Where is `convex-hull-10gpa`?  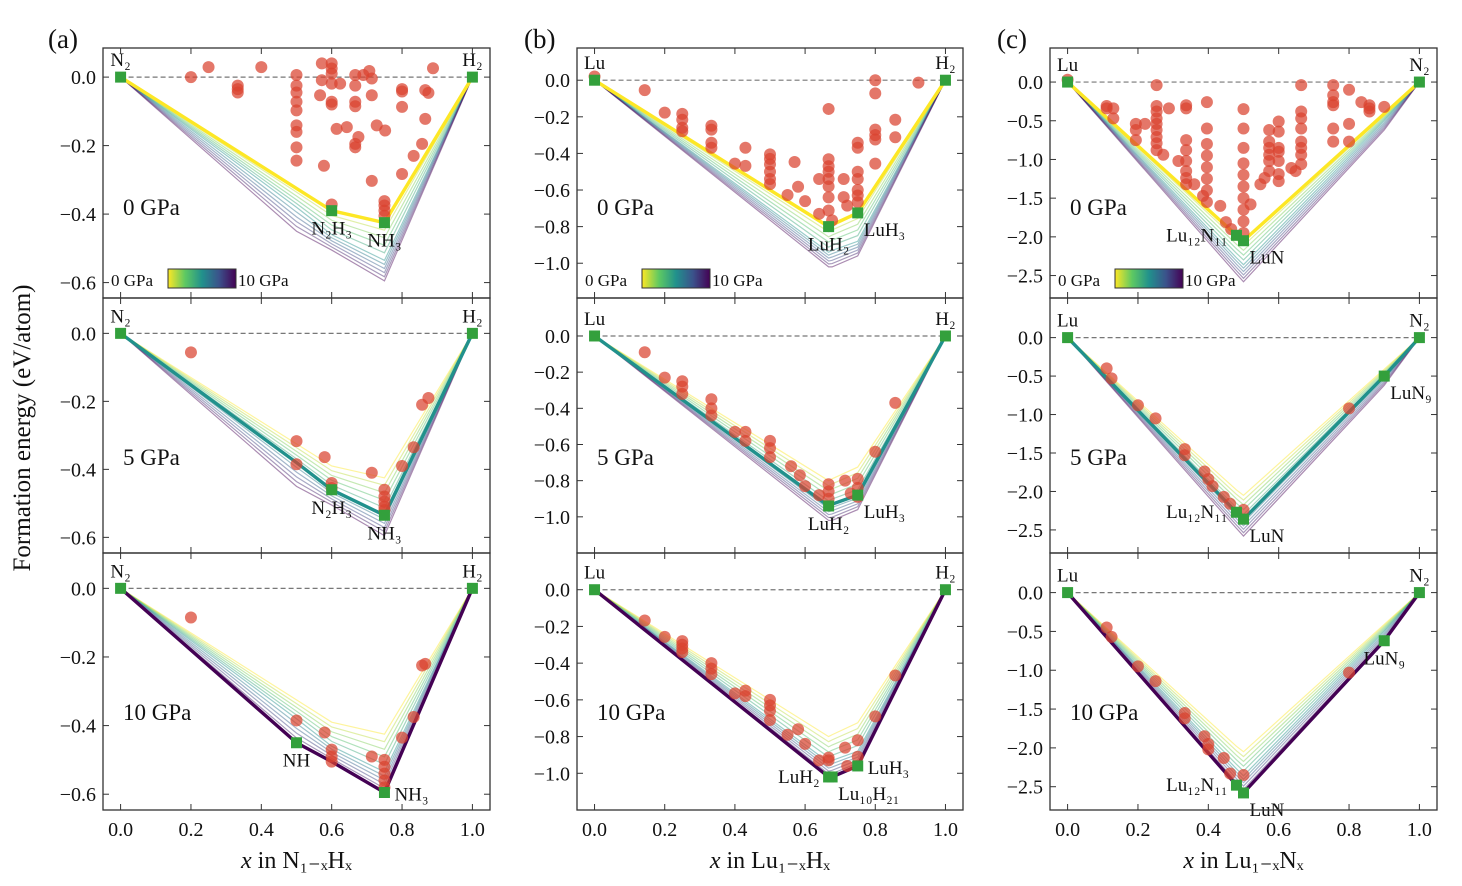 convex-hull-10gpa is located at coordinates (1243, 693).